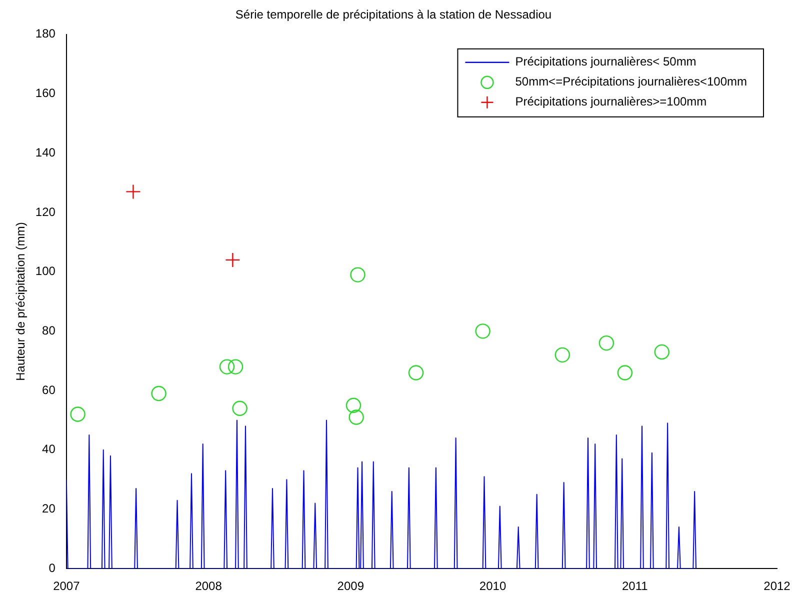 This screenshot has height=601, width=807. What do you see at coordinates (49, 330) in the screenshot?
I see `y-tick-label: 80` at bounding box center [49, 330].